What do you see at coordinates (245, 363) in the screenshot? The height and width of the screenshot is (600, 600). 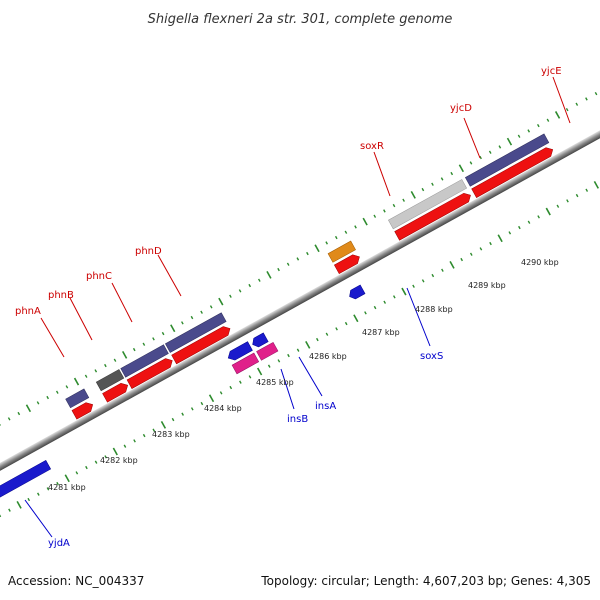 I see `gene-insB` at bounding box center [245, 363].